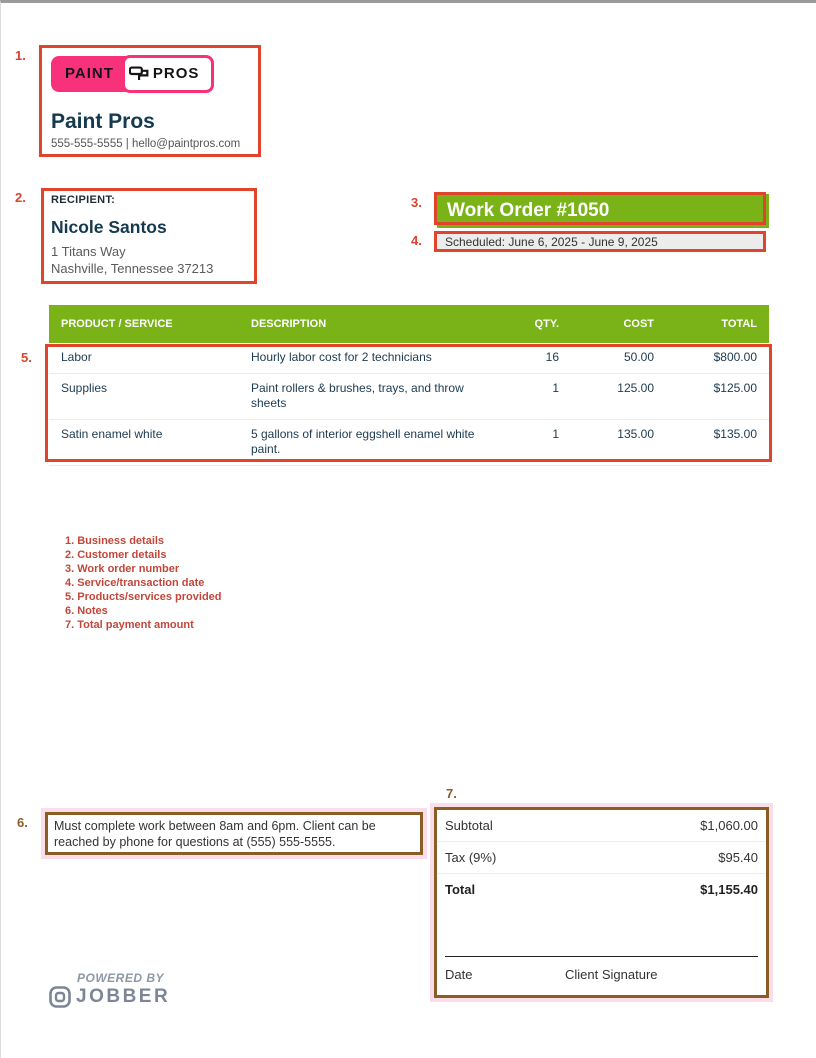 The width and height of the screenshot is (816, 1058). I want to click on client-signature-label: Client Signature, so click(611, 974).